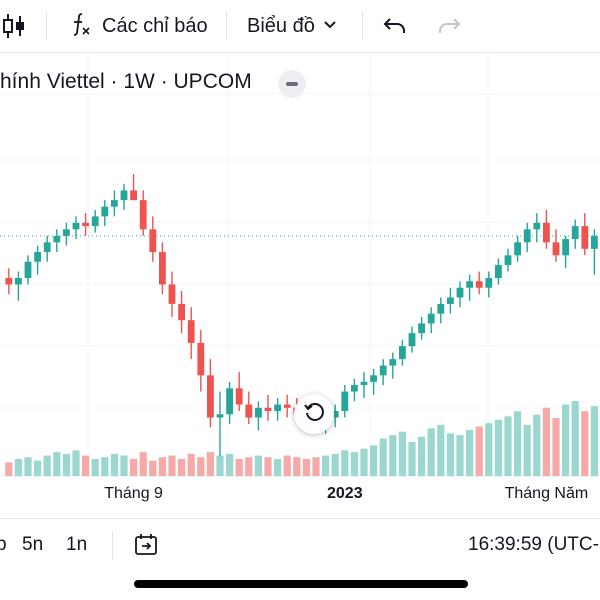 Image resolution: width=600 pixels, height=600 pixels. I want to click on chevron-down-icon, so click(330, 26).